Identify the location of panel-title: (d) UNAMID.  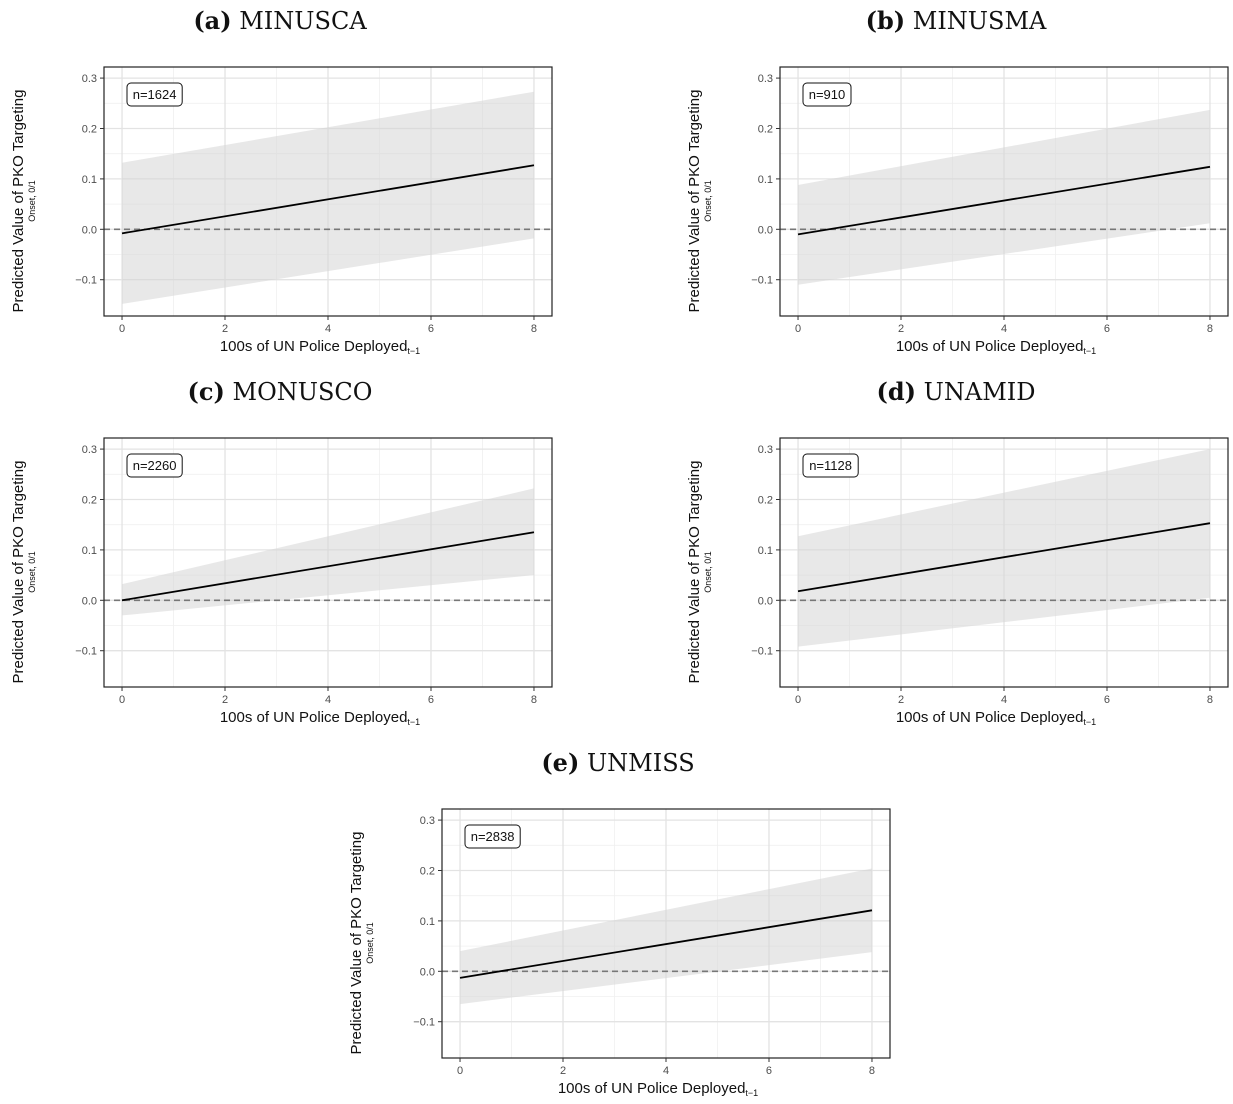
(954, 391).